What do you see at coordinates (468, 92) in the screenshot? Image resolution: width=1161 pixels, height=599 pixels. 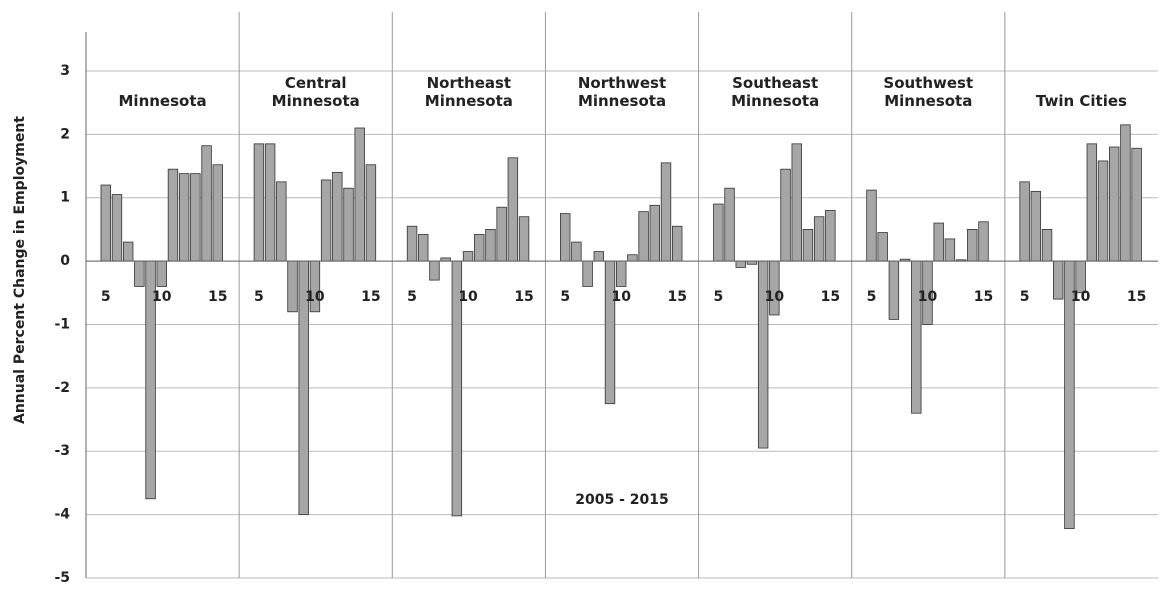 I see `panel-title: Northeast Minnesota` at bounding box center [468, 92].